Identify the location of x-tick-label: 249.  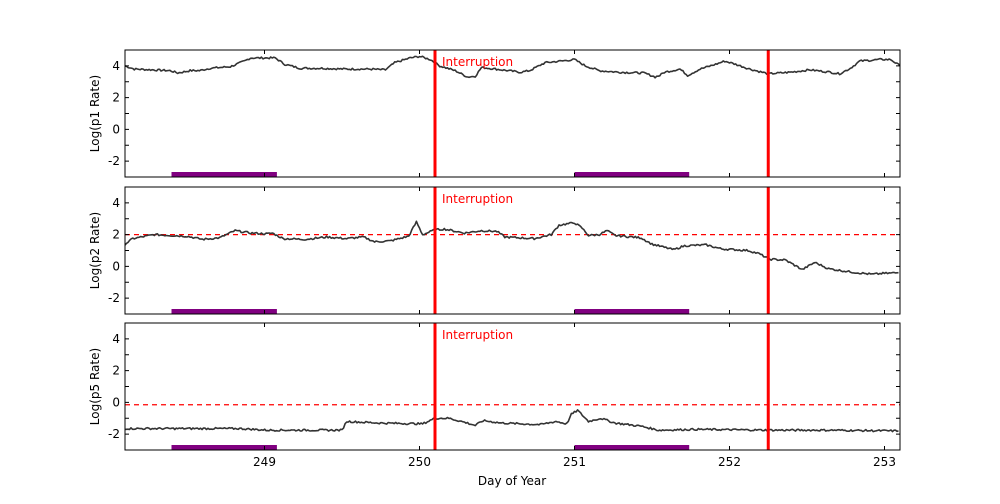
(264, 462).